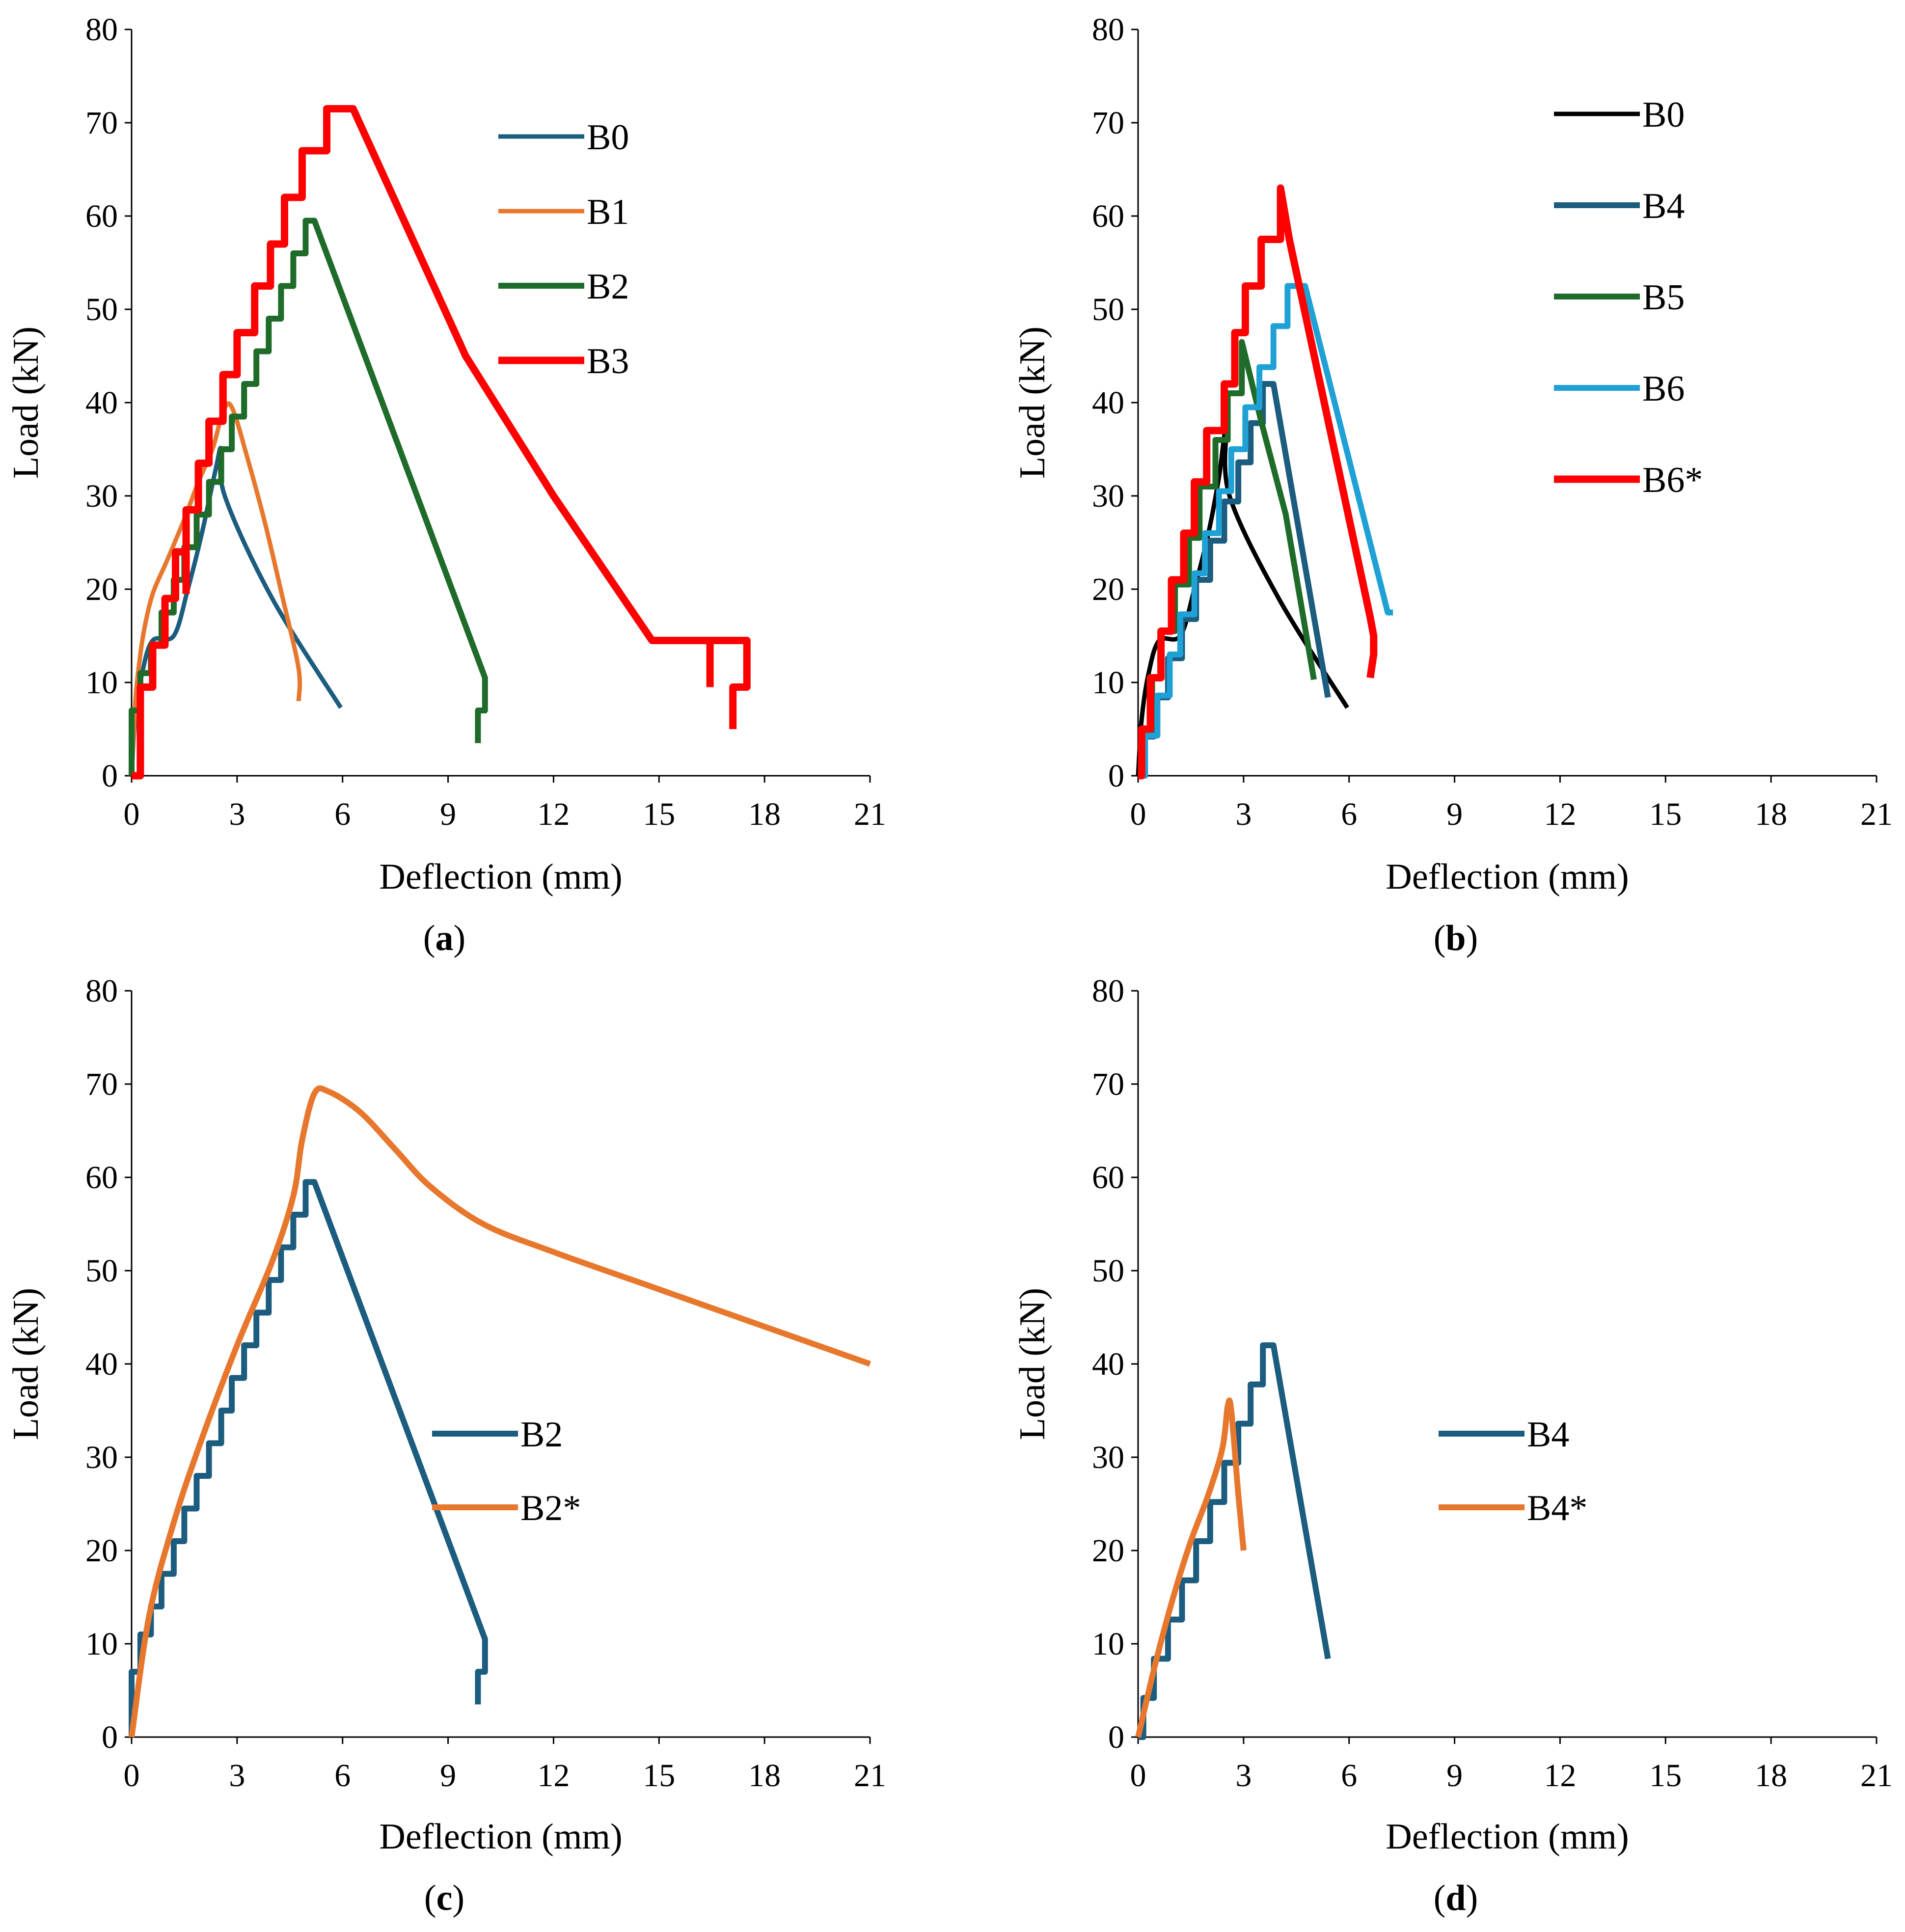 This screenshot has height=1932, width=1905. What do you see at coordinates (1663, 297) in the screenshot?
I see `legend-label: B5` at bounding box center [1663, 297].